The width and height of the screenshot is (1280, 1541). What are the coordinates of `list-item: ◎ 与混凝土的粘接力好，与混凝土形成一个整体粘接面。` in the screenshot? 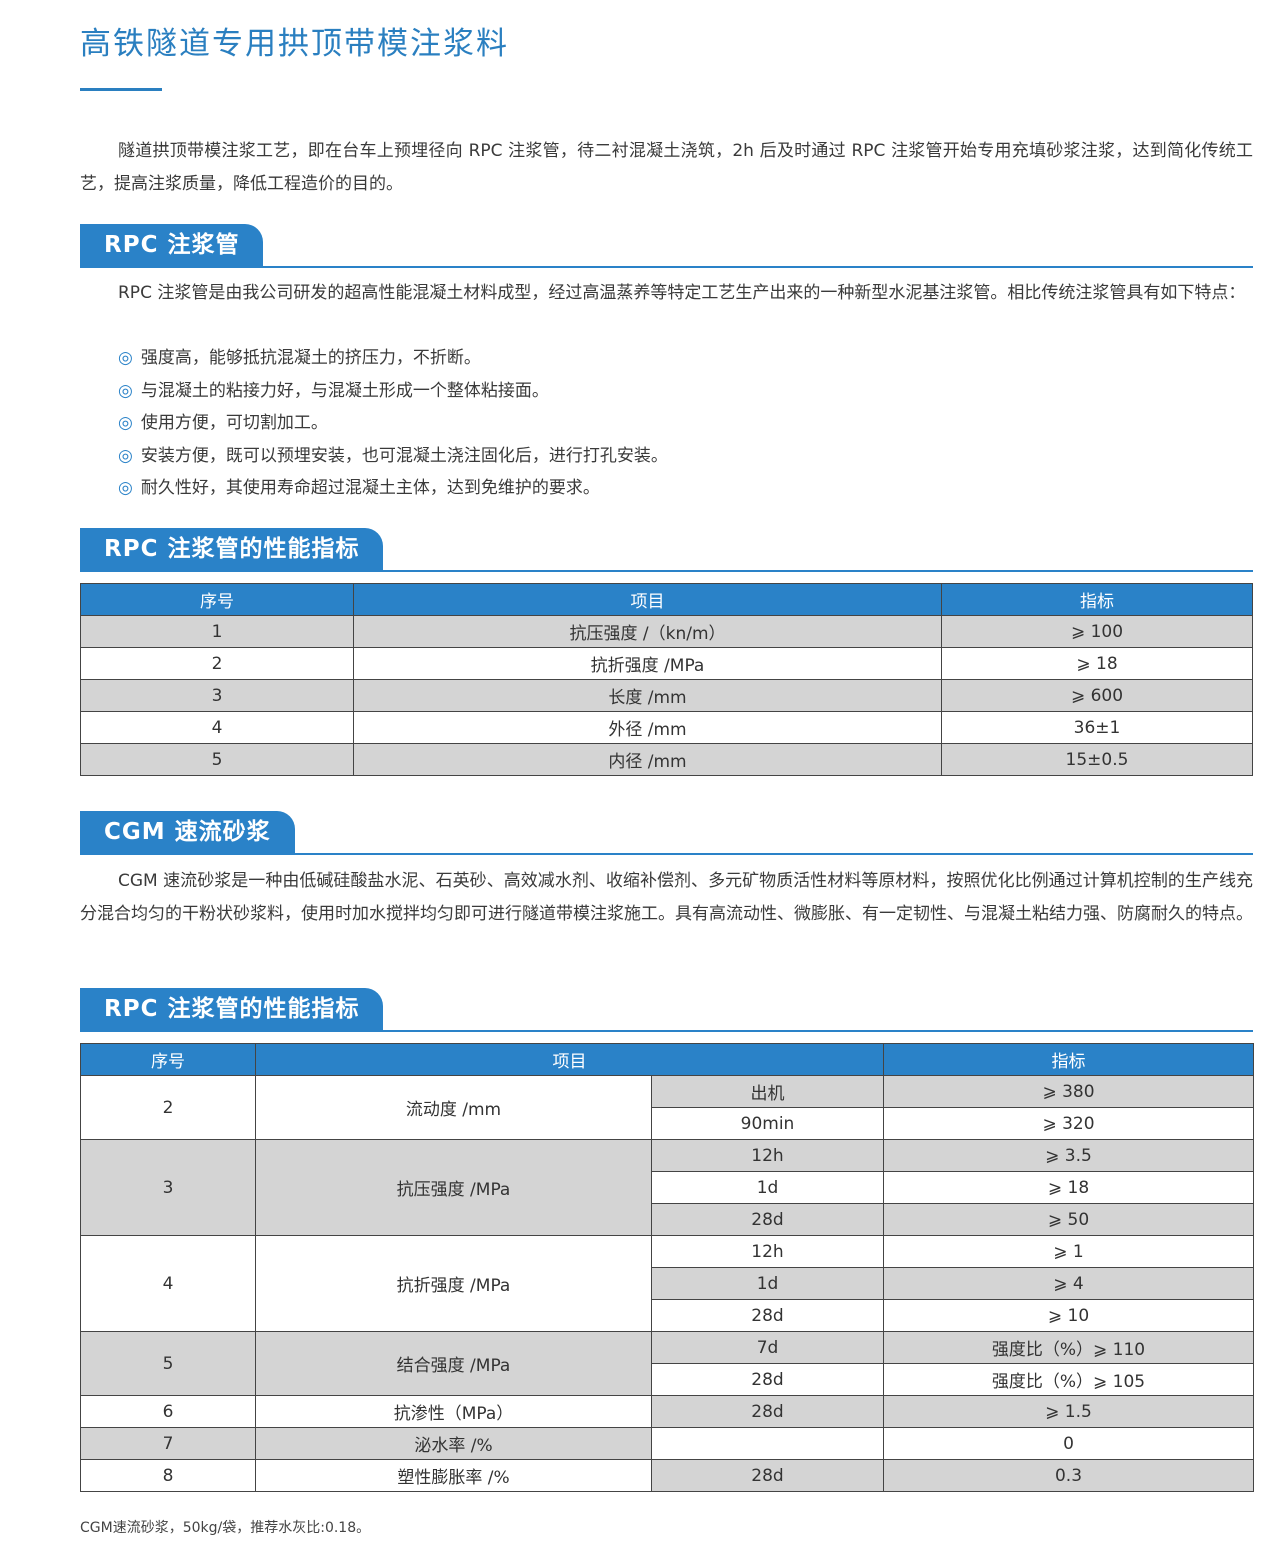 It's located at (393, 391).